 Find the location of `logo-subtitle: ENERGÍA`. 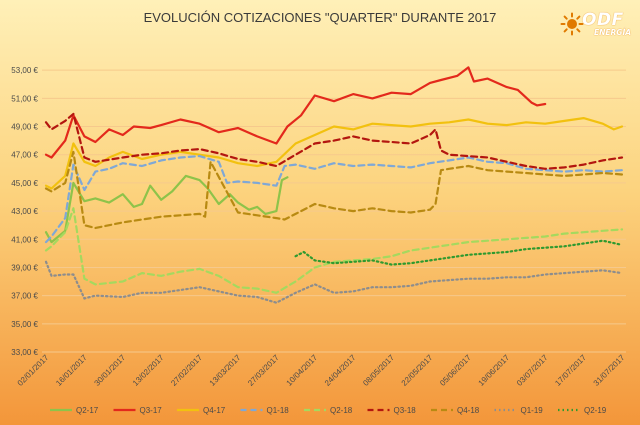

logo-subtitle: ENERGÍA is located at coordinates (613, 32).